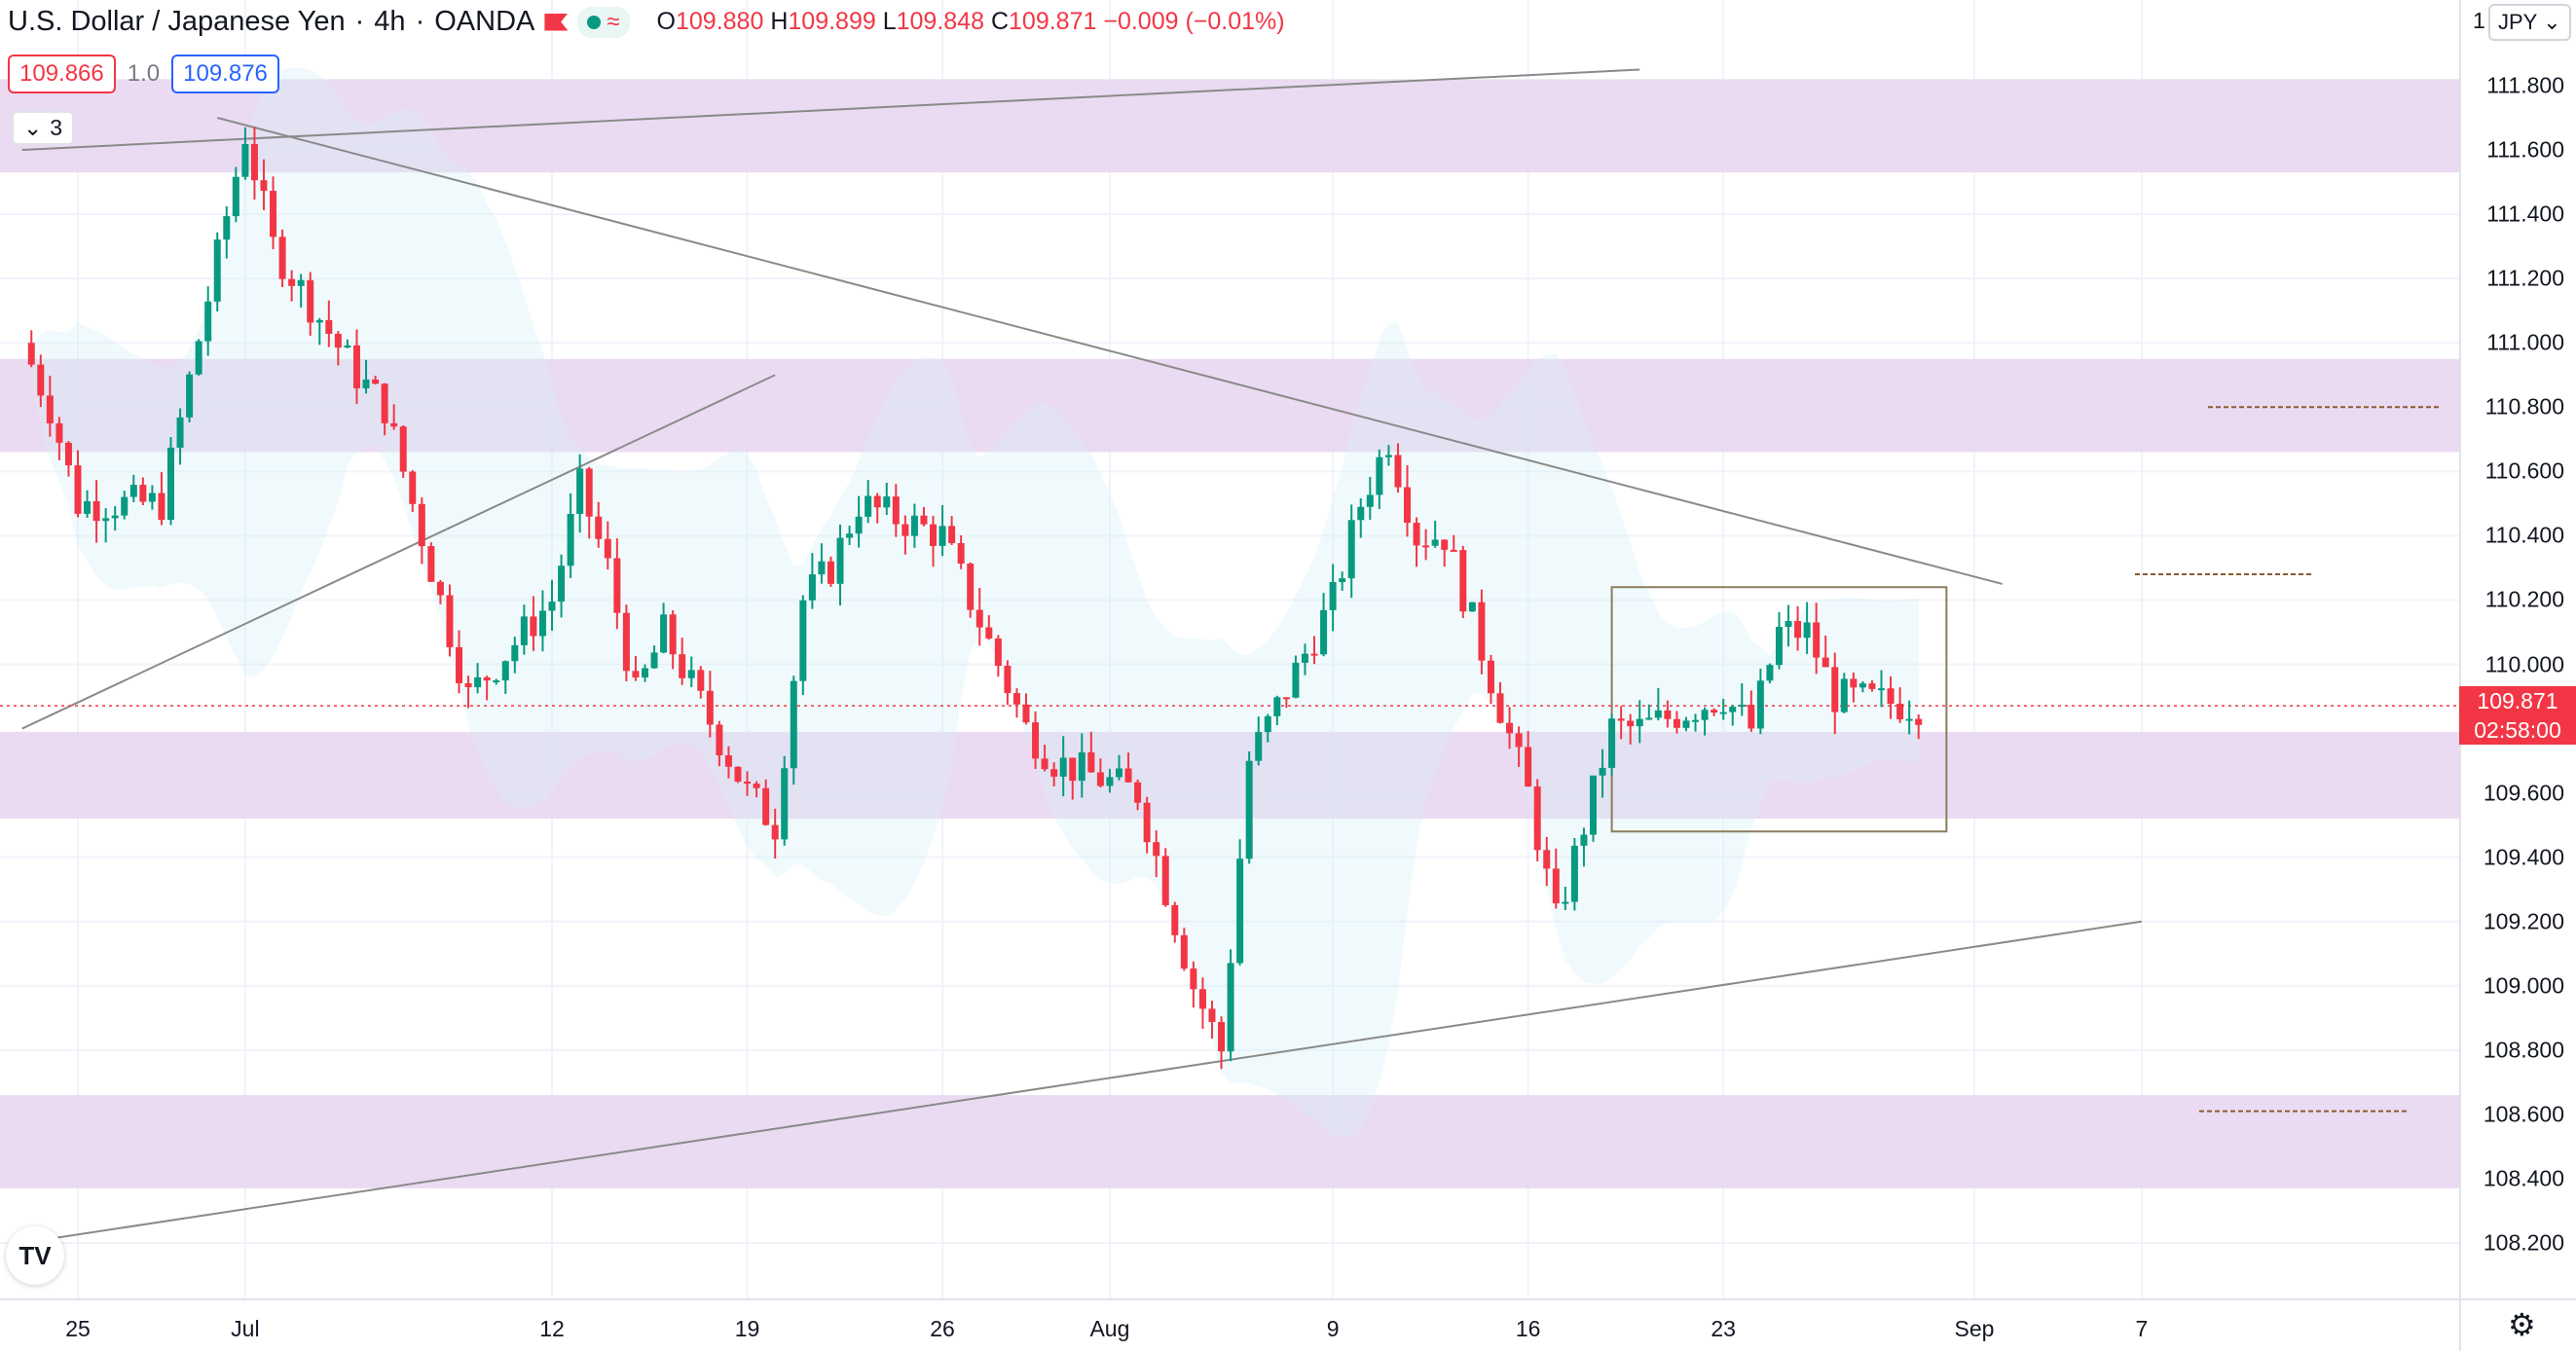  I want to click on time-tick-label: 16, so click(1528, 1329).